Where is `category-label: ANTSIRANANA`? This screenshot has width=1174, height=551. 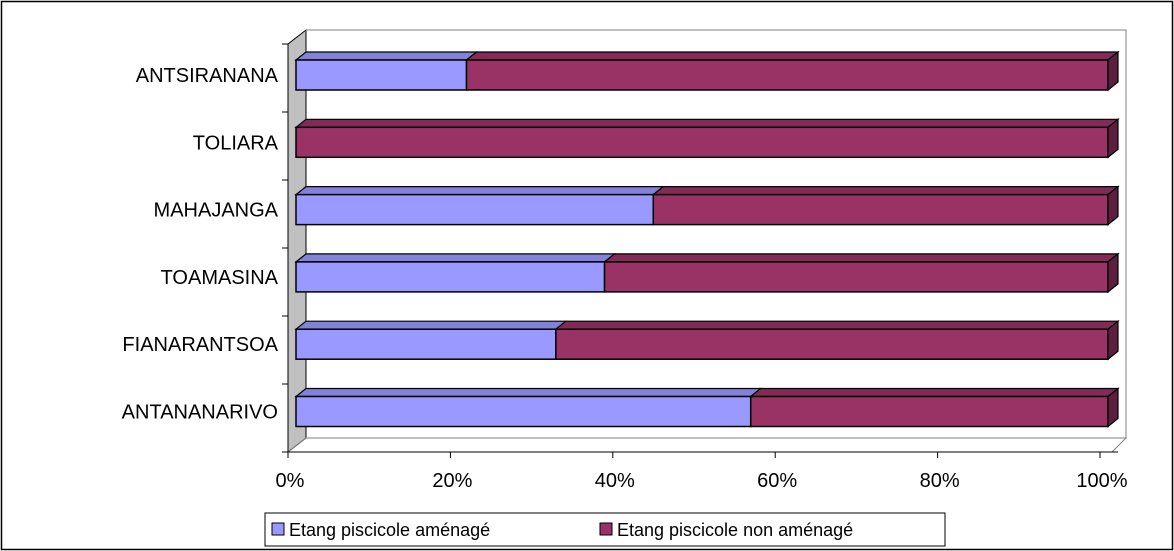 category-label: ANTSIRANANA is located at coordinates (207, 76).